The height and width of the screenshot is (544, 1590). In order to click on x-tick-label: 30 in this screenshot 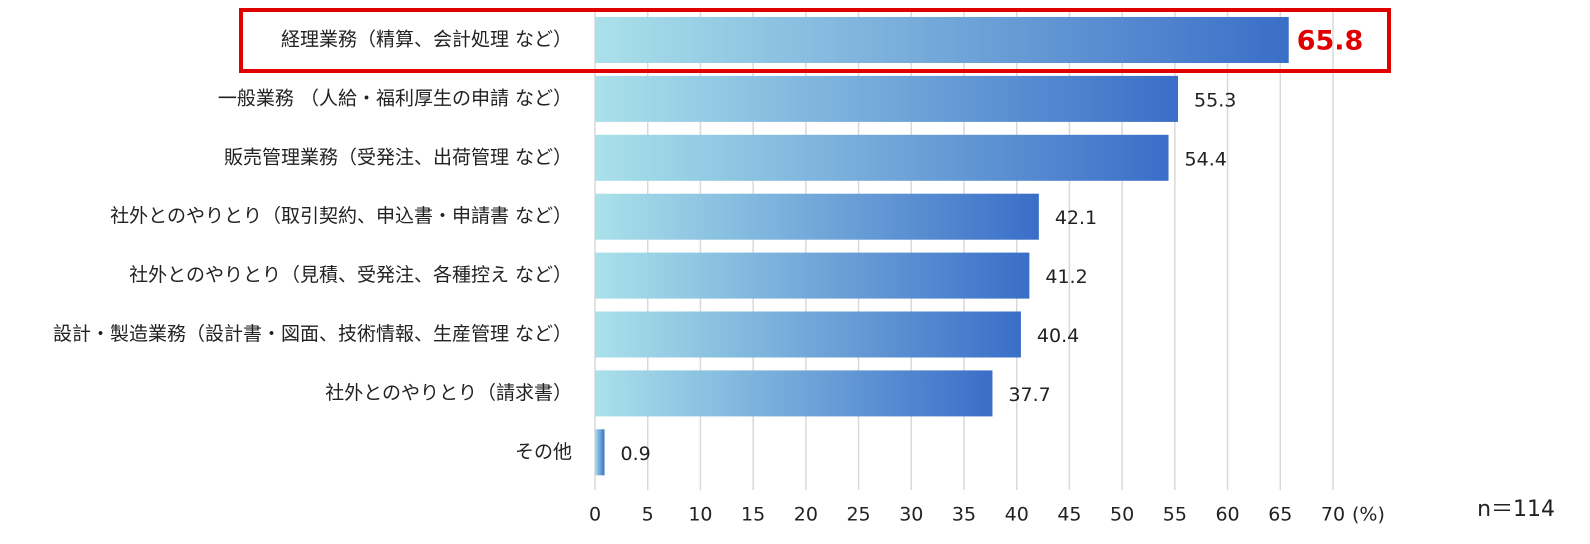, I will do `click(911, 515)`.